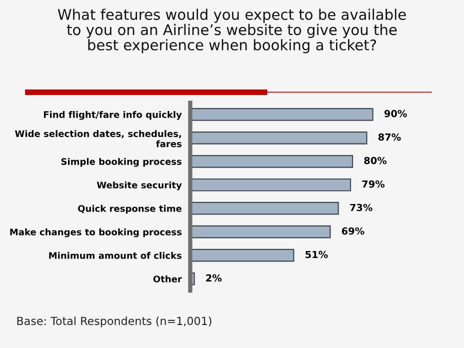  I want to click on y-tick-label: Other, so click(167, 278).